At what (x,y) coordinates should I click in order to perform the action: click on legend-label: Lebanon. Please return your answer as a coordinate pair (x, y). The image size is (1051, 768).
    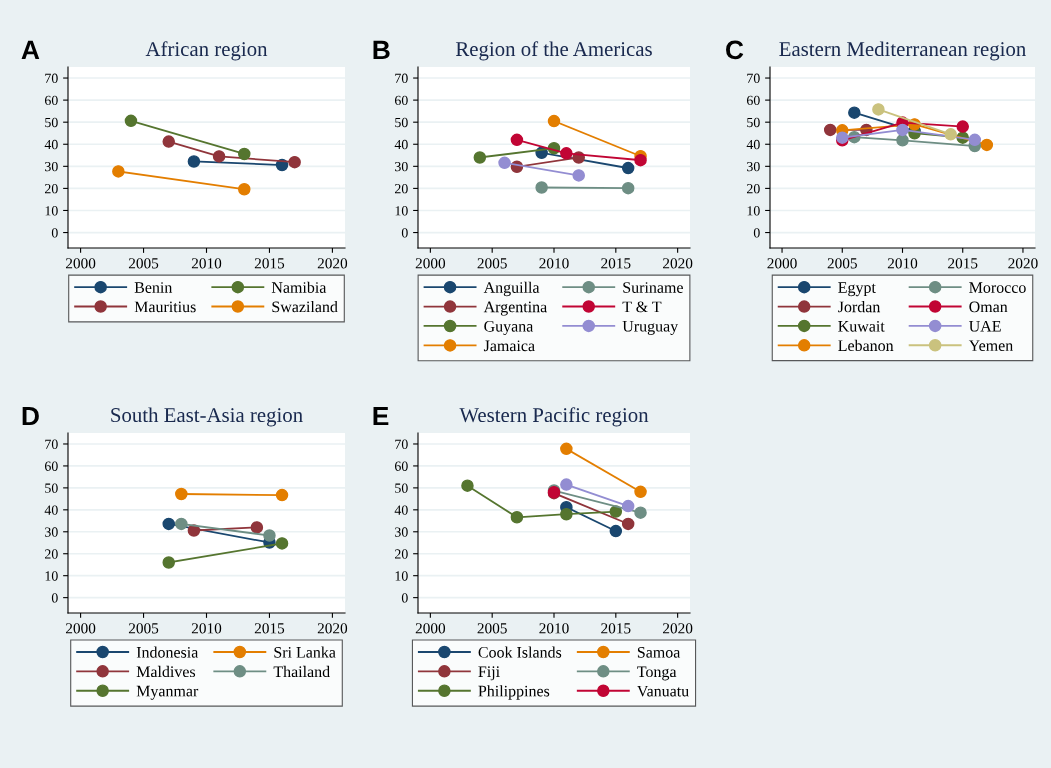
    Looking at the image, I should click on (866, 345).